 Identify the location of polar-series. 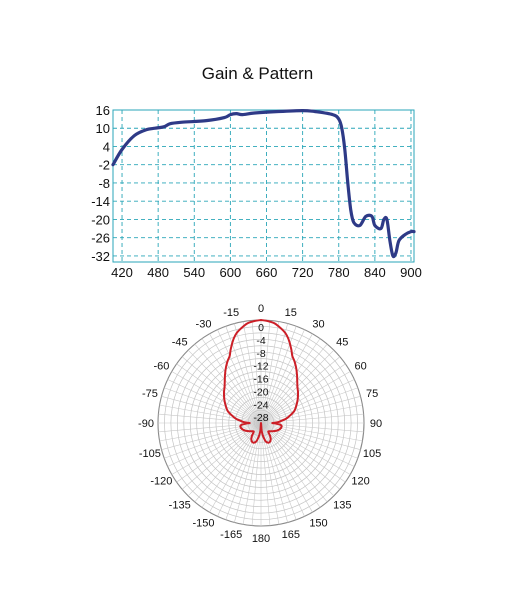
(261, 381).